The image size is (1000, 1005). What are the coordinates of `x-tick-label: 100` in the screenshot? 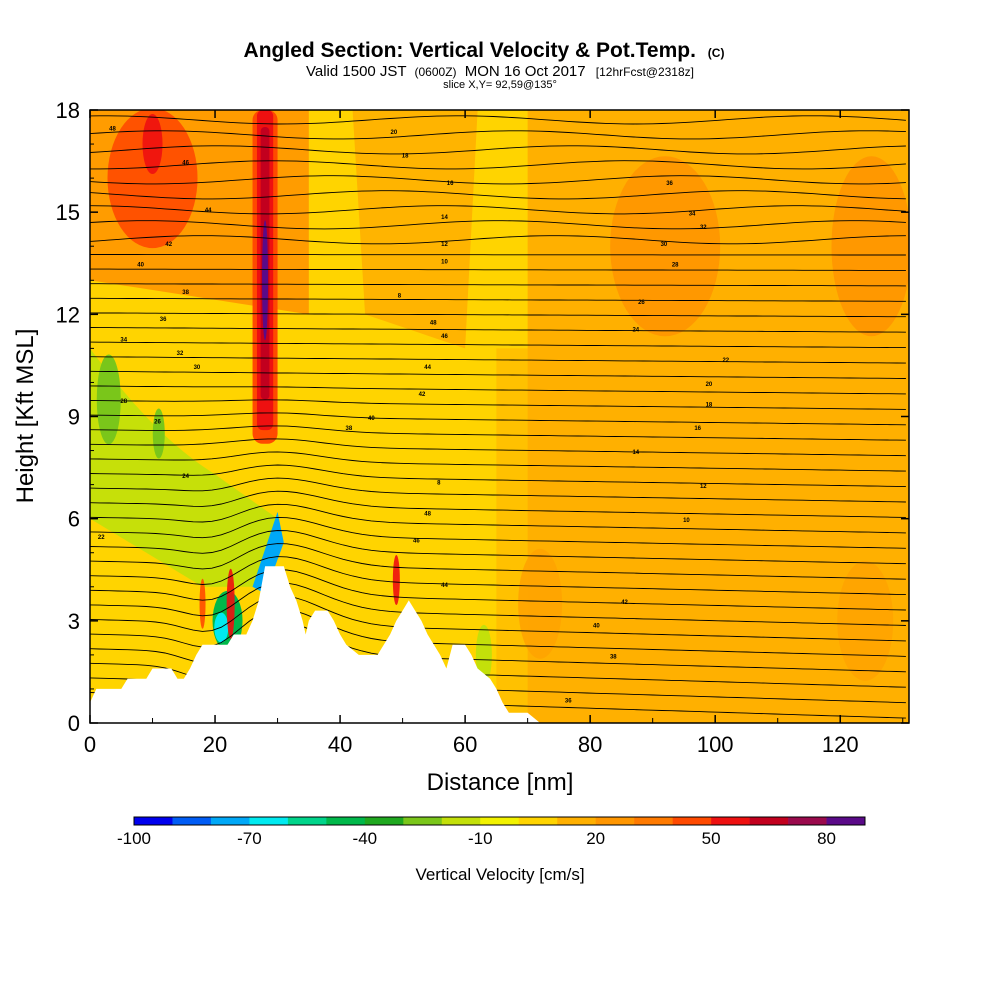 It's located at (715, 744).